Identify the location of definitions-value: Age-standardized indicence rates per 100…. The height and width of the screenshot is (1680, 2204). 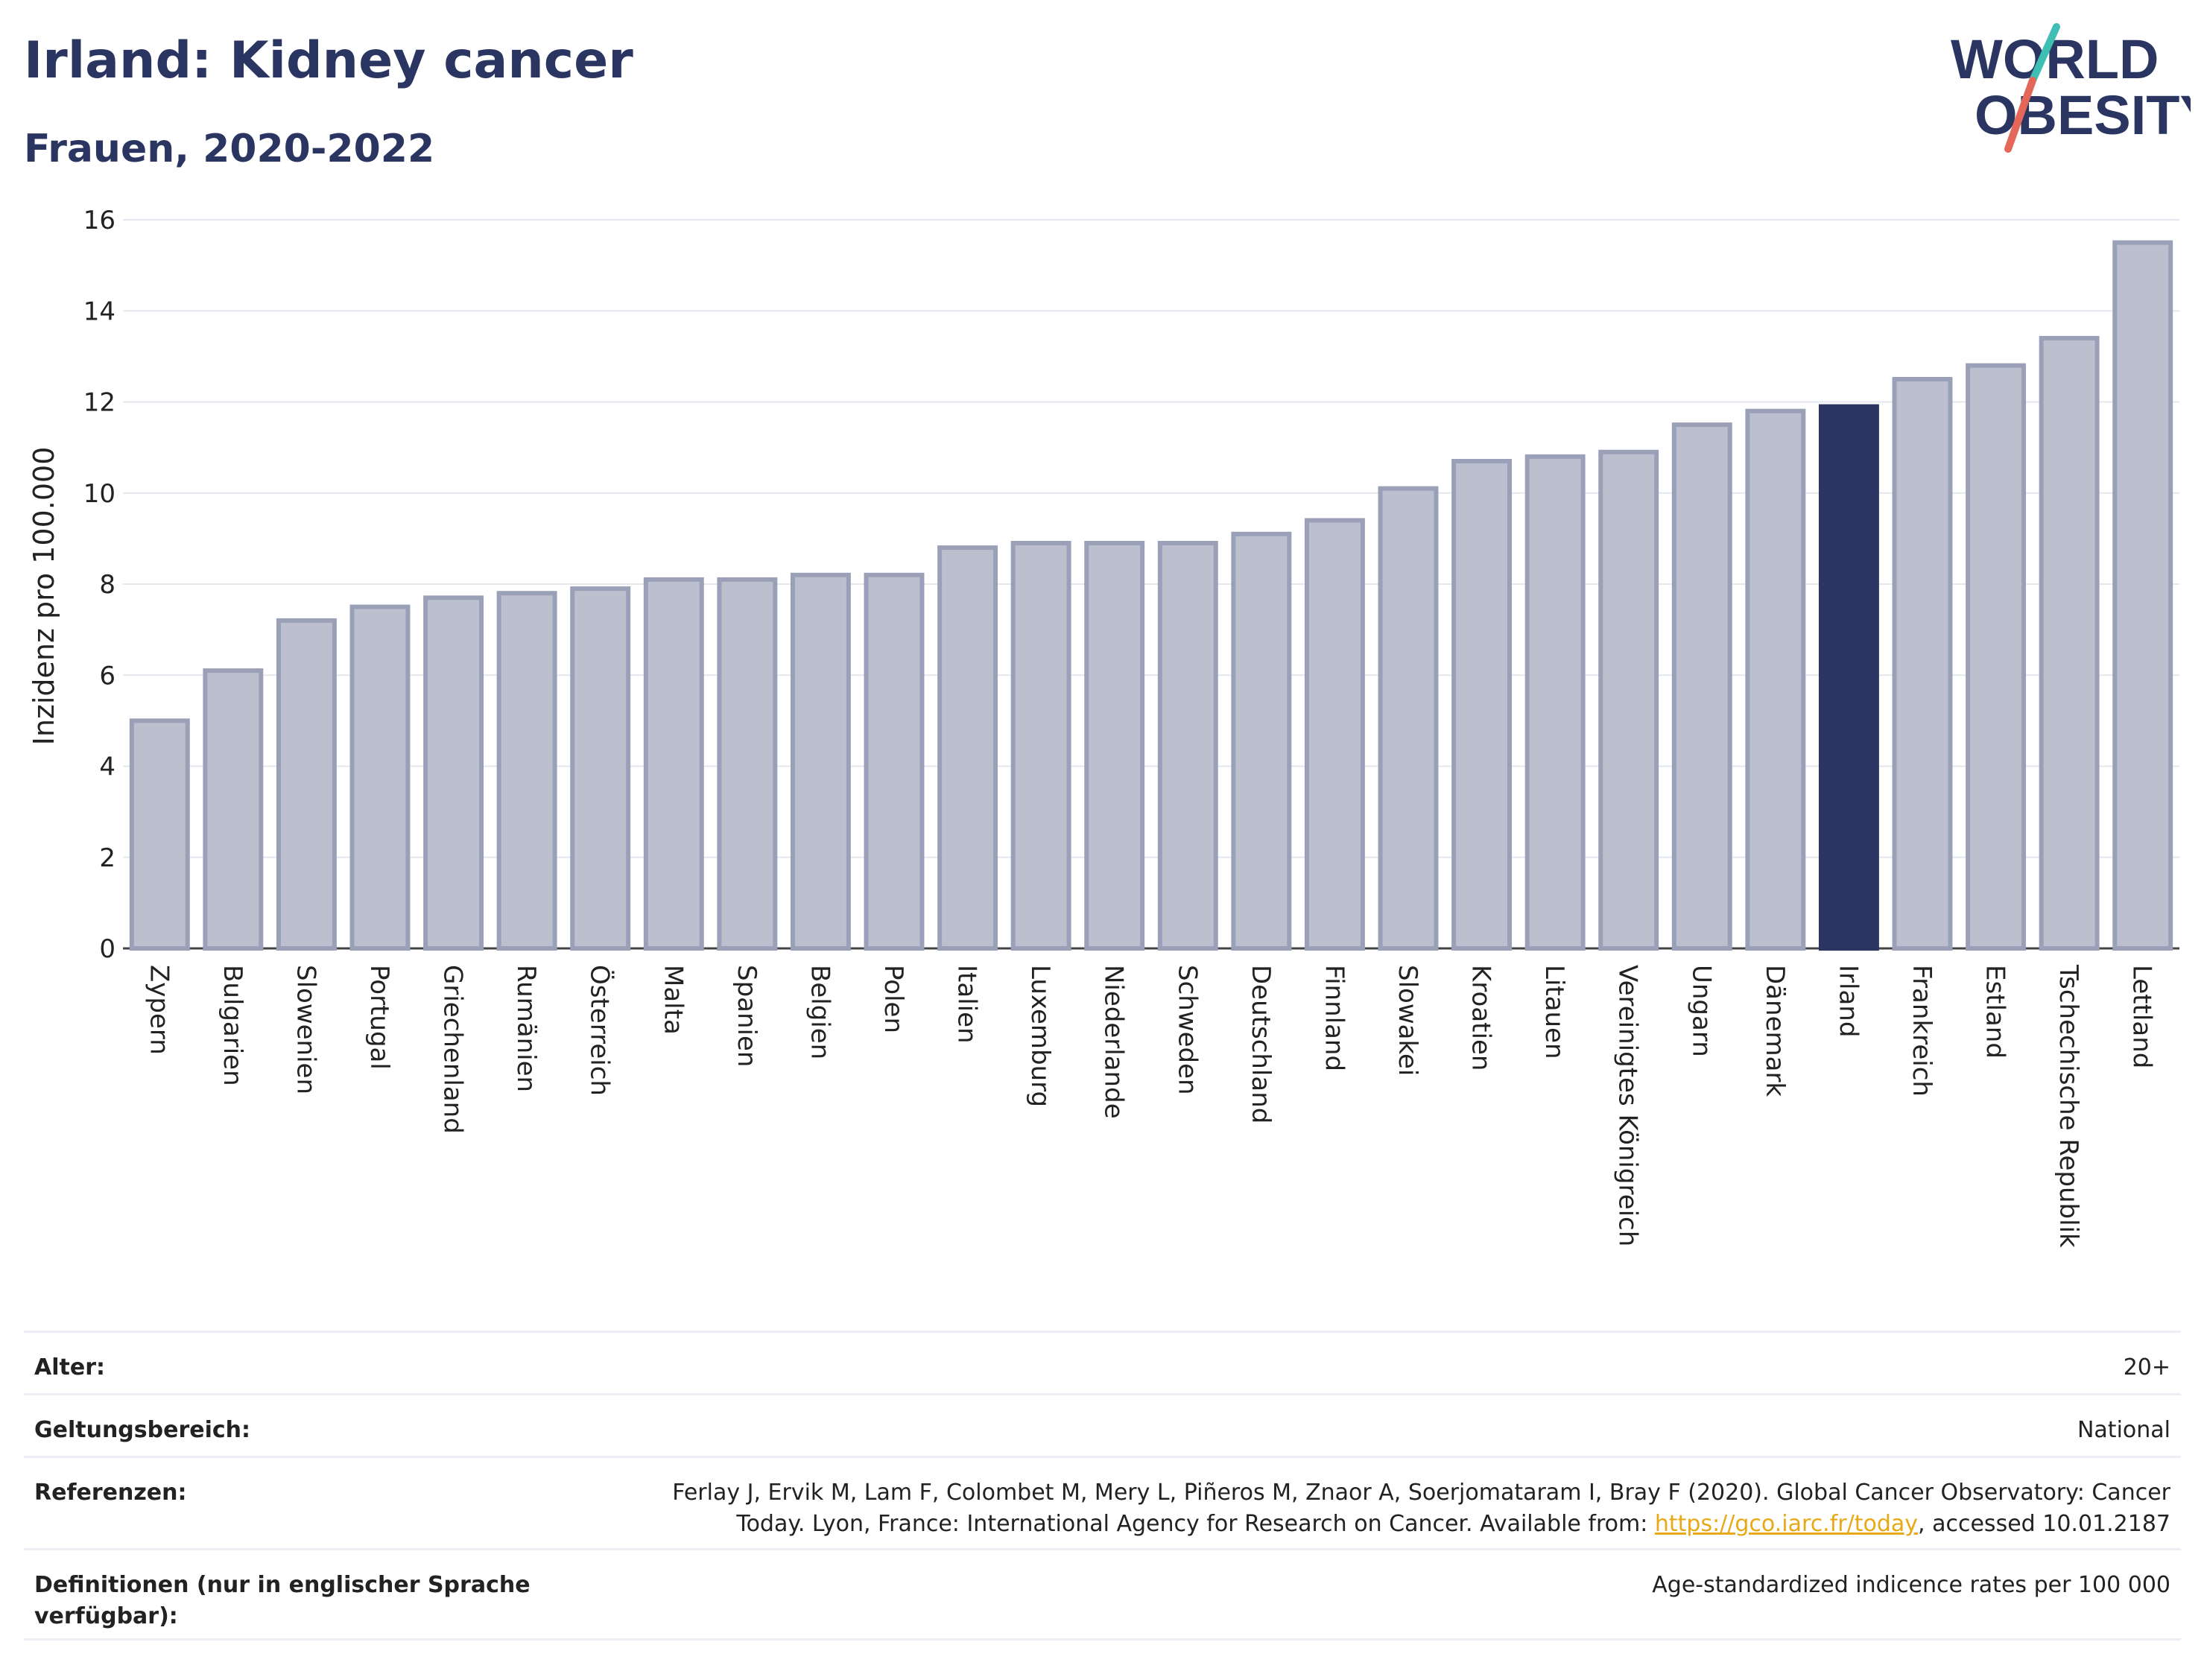
(1911, 1585).